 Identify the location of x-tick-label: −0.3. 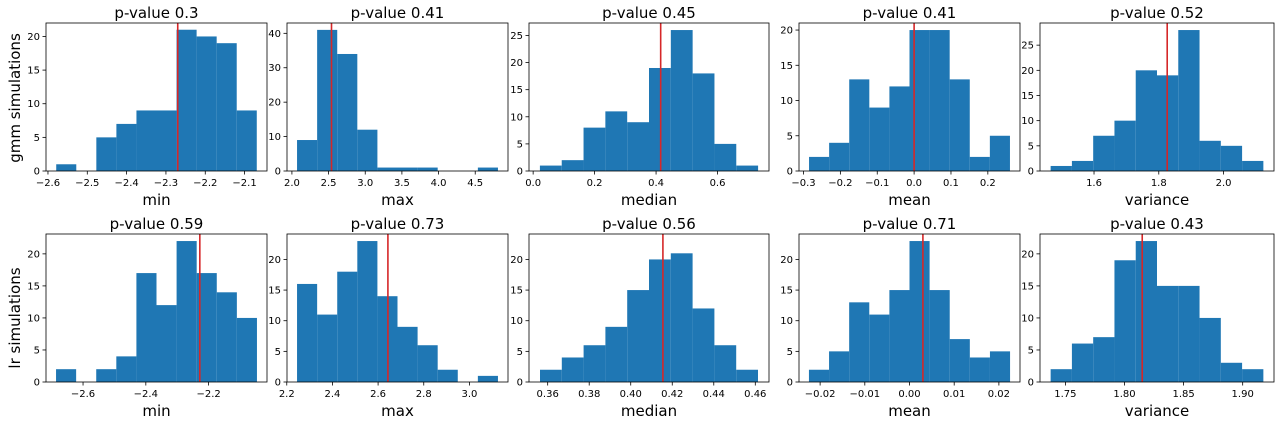
(803, 183).